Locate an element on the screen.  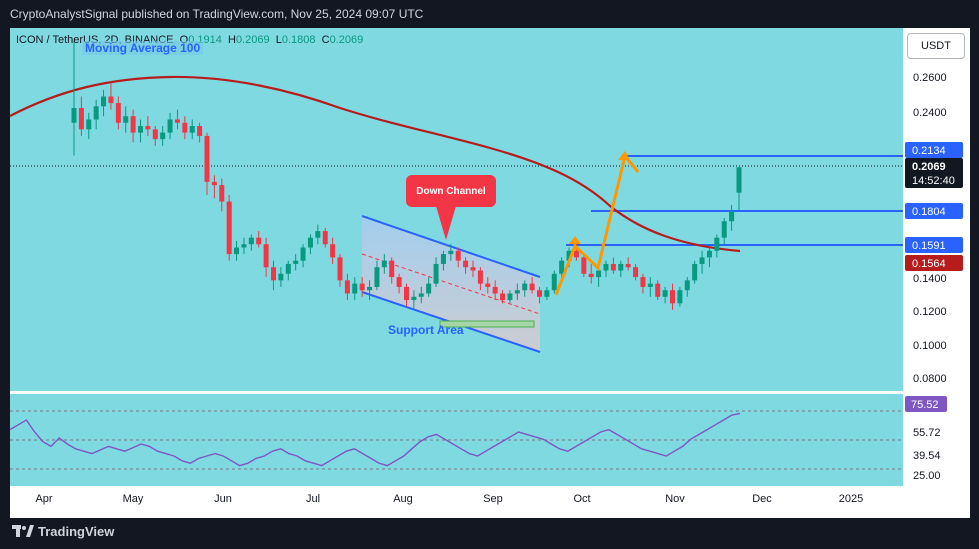
down-channel-callout: Down Channel is located at coordinates (451, 207).